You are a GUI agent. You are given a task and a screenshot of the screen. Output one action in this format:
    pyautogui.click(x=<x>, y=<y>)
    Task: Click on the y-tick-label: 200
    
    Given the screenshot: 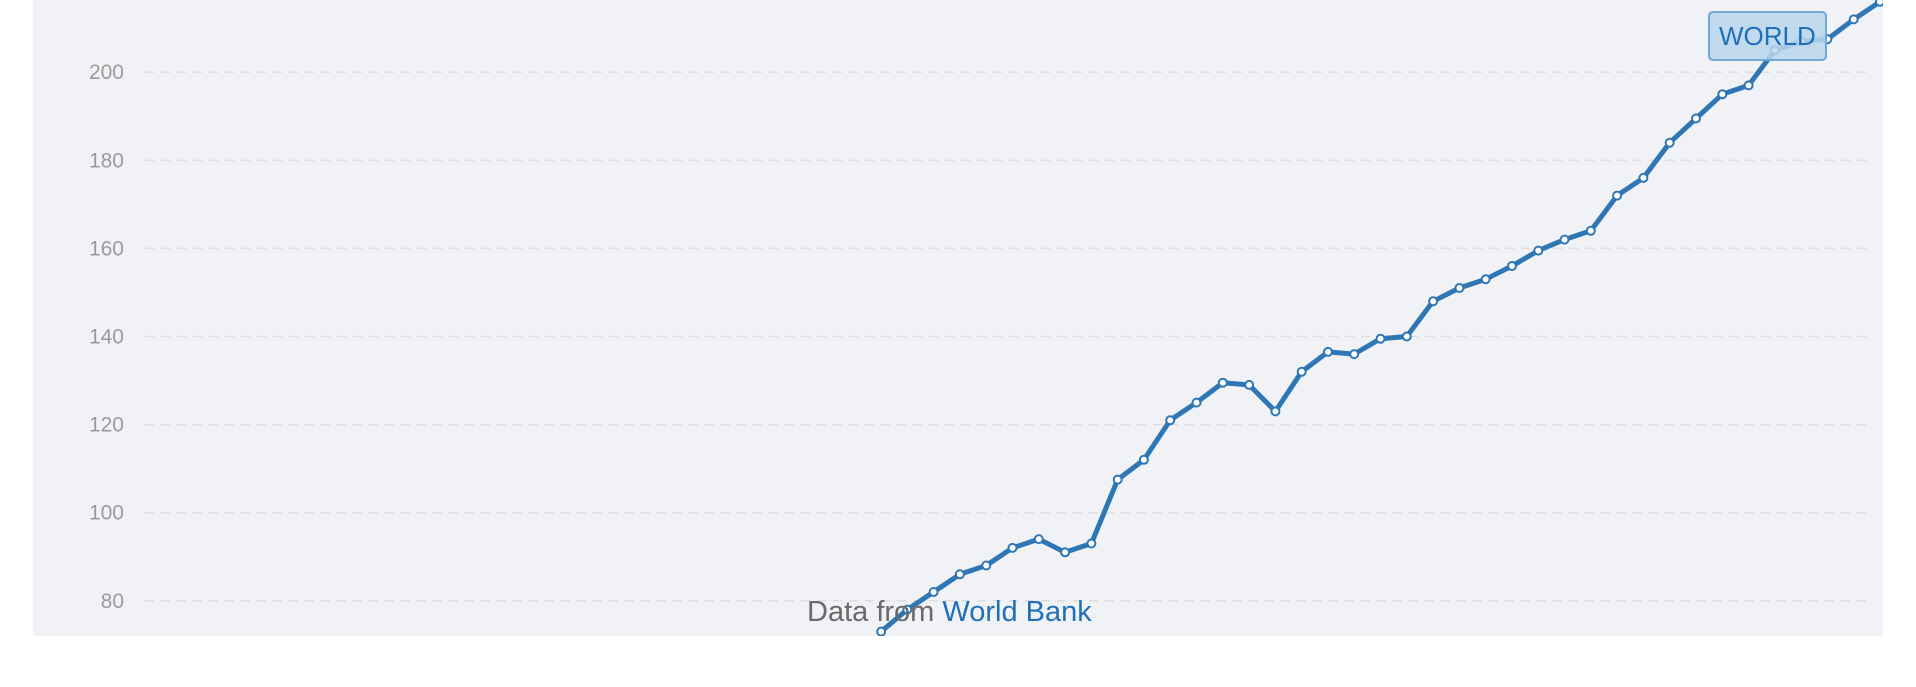 What is the action you would take?
    pyautogui.click(x=106, y=72)
    